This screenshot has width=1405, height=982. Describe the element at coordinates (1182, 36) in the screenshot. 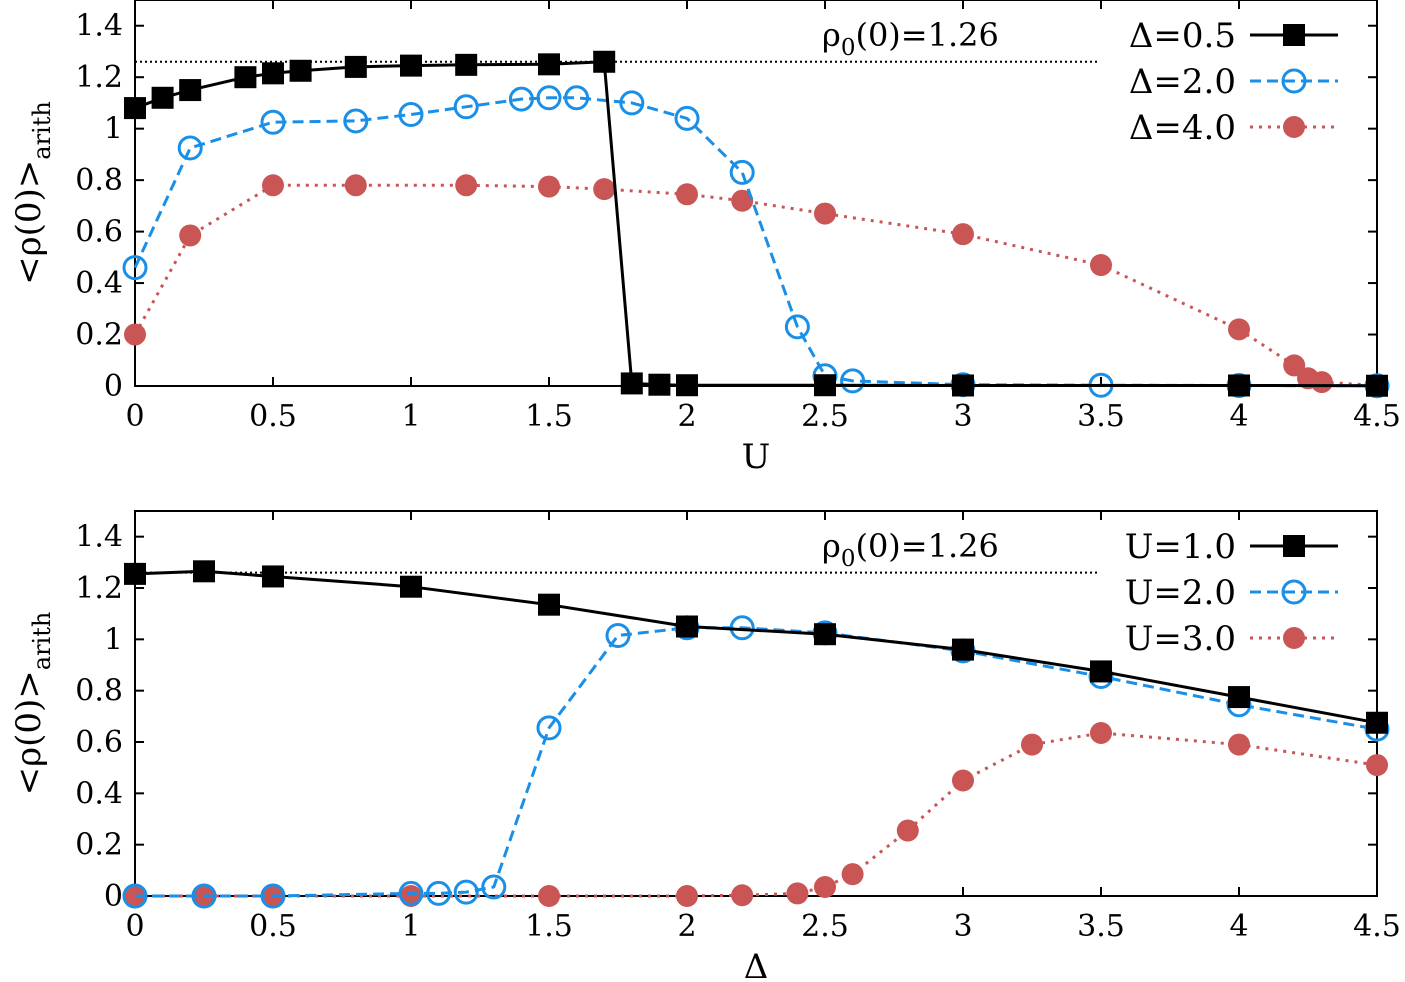

I see `legend-label: Δ=0.5` at that location.